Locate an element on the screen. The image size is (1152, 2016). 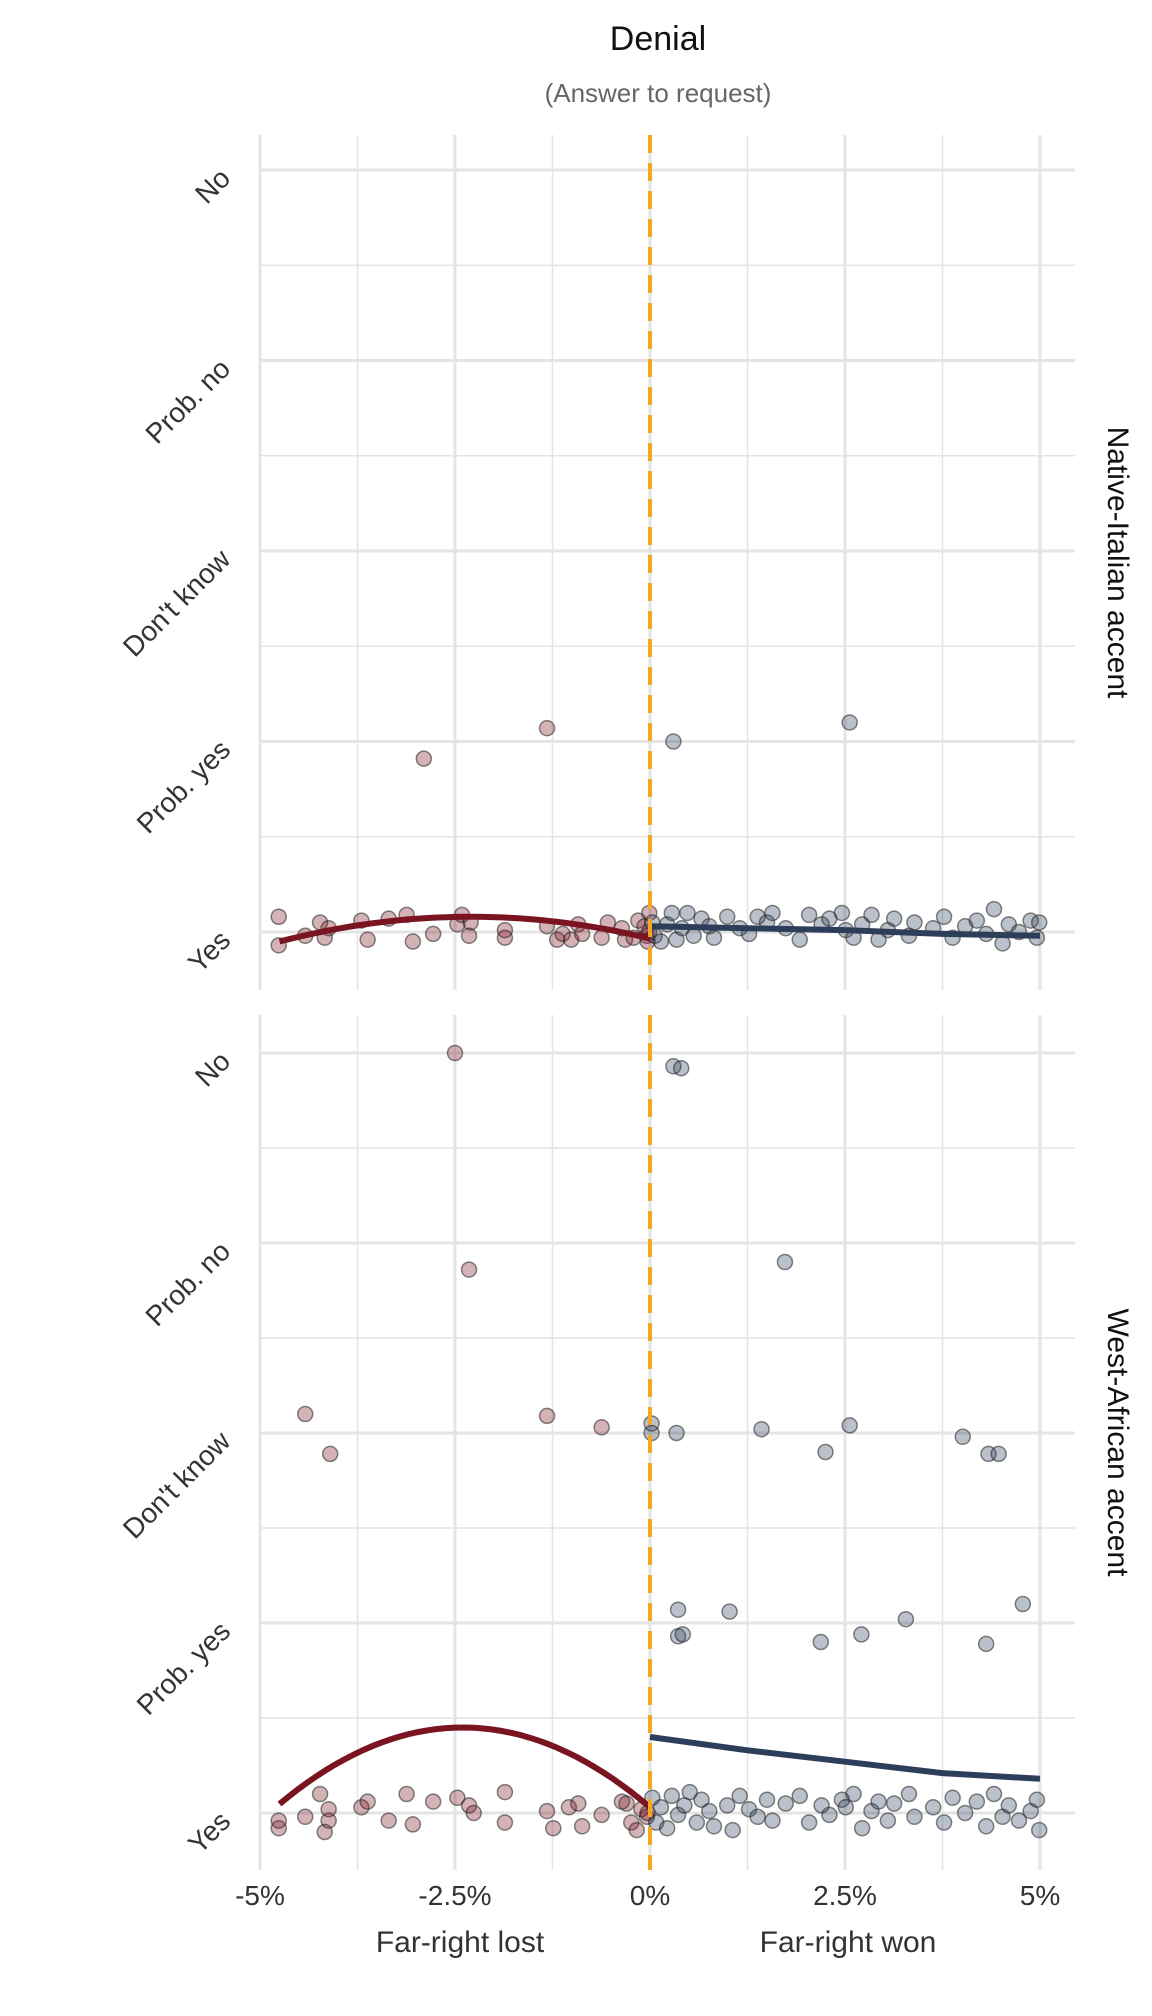
x-tick-label: 5% is located at coordinates (1040, 1895).